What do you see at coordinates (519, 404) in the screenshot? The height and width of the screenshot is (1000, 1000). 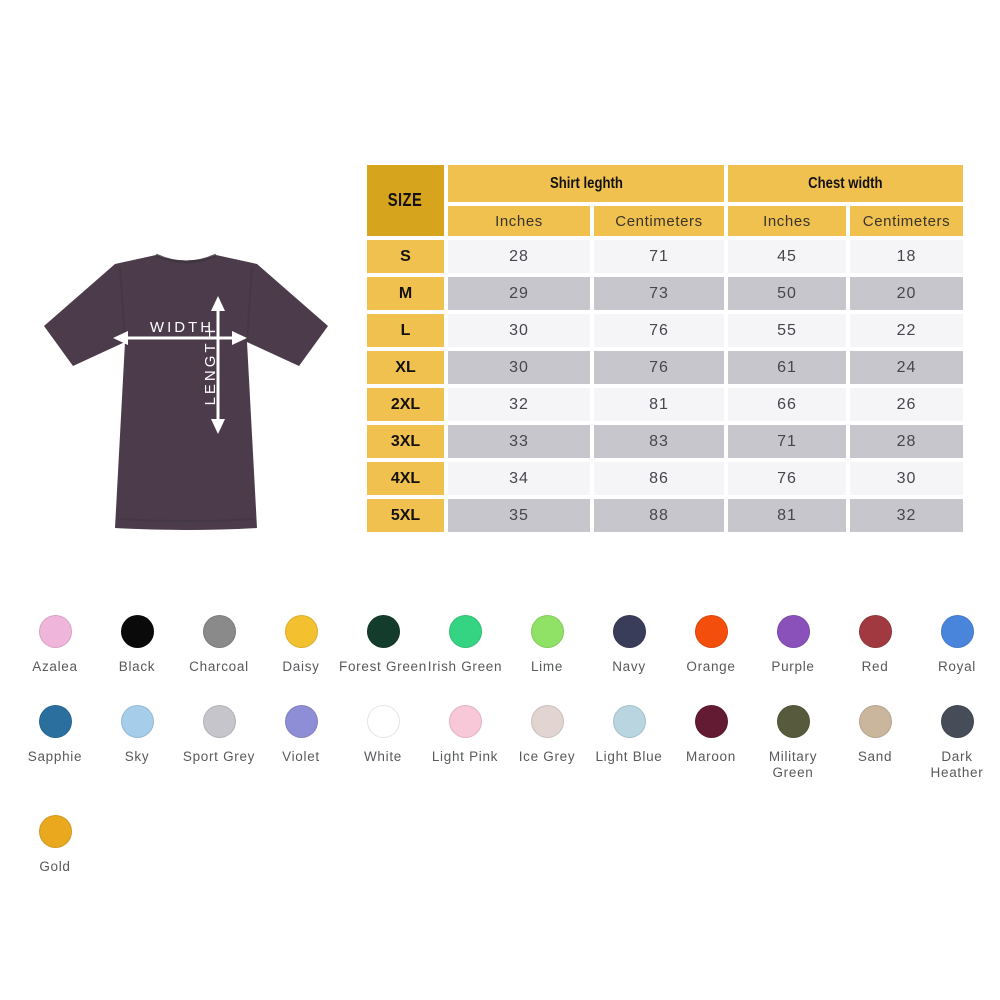 I see `size-value-cell: 32` at bounding box center [519, 404].